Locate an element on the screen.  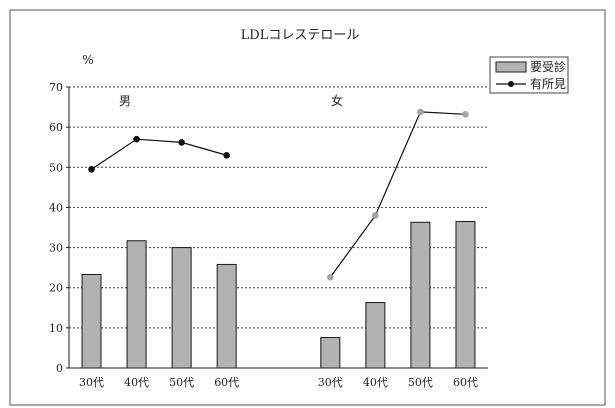
y-axis-label: % is located at coordinates (87, 60).